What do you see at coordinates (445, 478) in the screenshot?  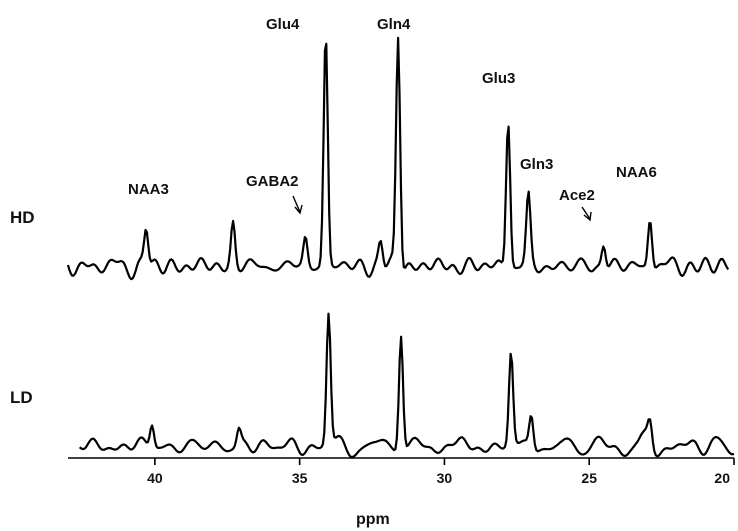 I see `x-tick-label-30: 30` at bounding box center [445, 478].